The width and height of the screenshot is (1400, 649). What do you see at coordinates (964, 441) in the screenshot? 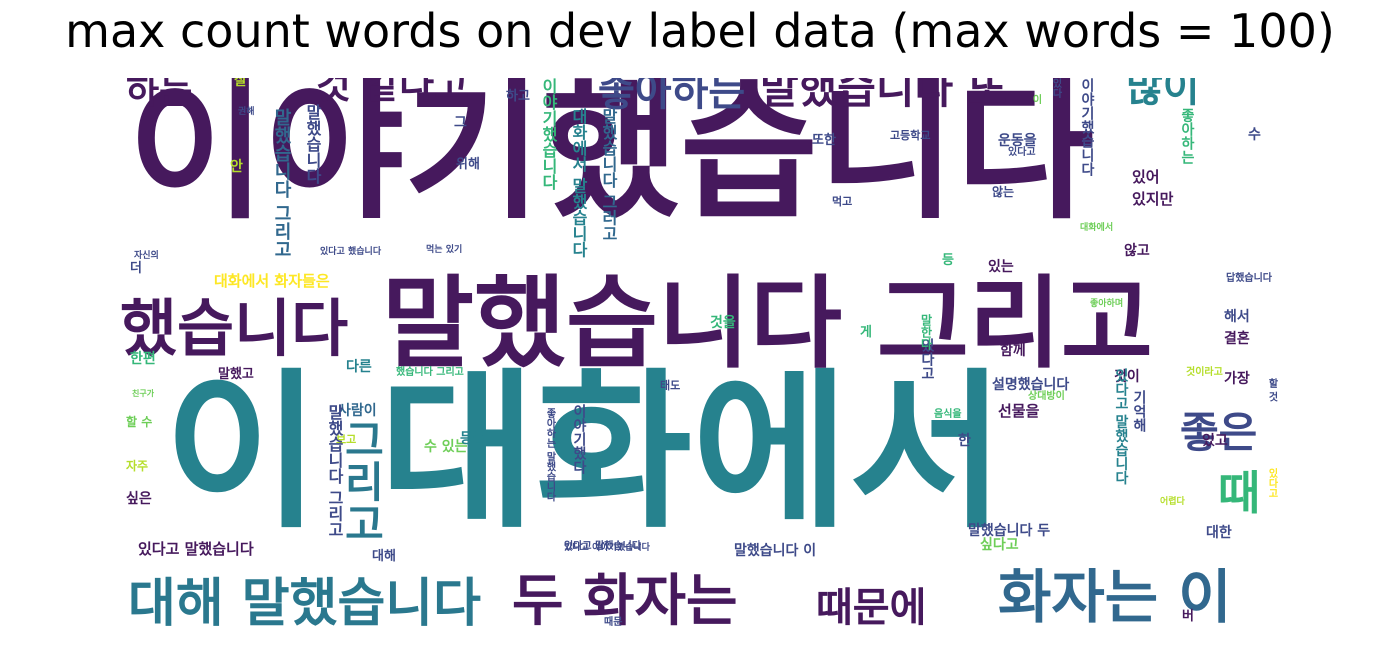
I see `cloud-word: 한` at bounding box center [964, 441].